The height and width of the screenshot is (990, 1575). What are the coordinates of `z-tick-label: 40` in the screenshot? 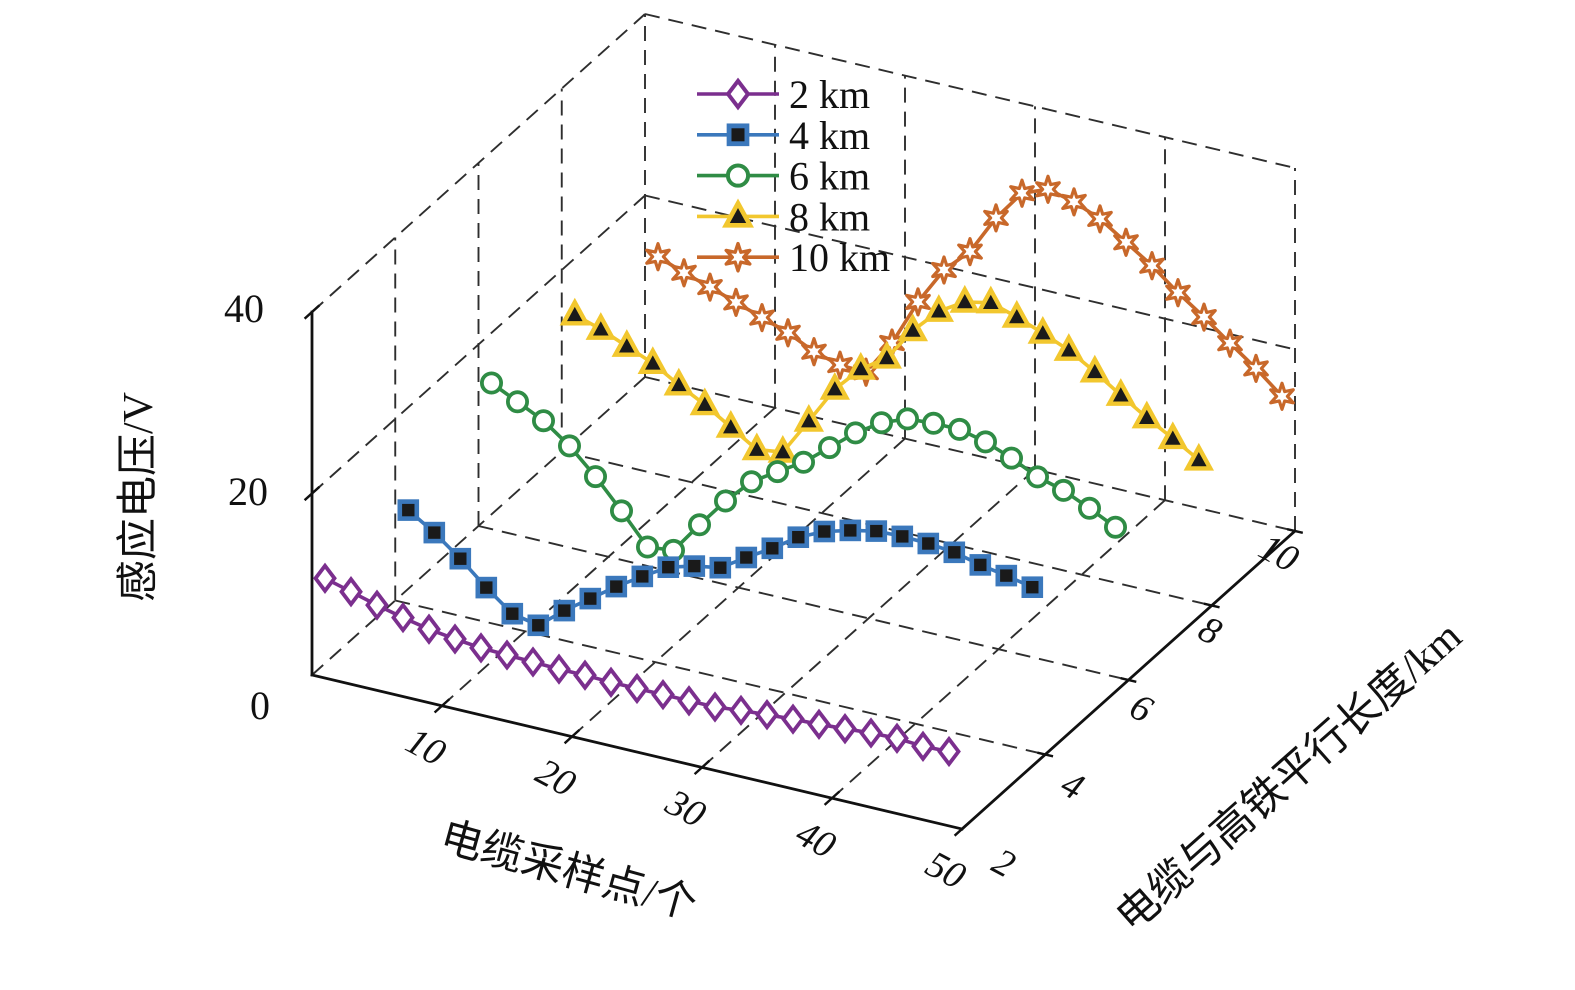 It's located at (244, 308).